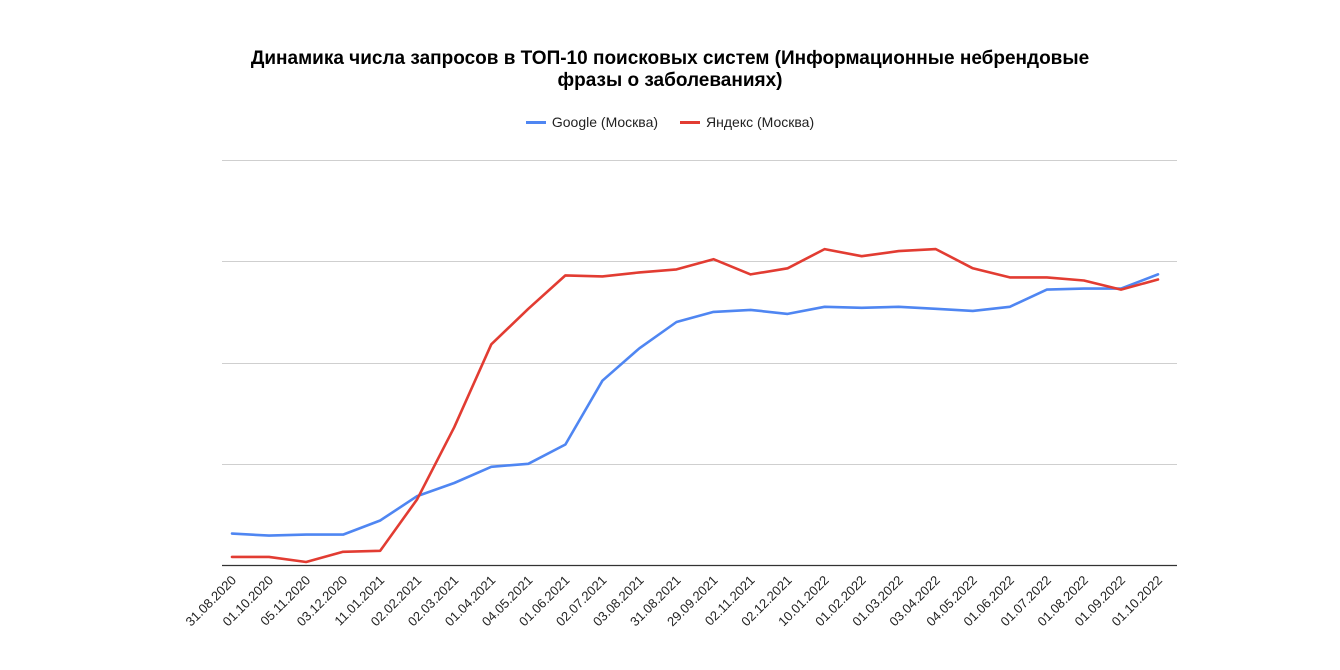  I want to click on legend-item-google: Google (Москва), so click(592, 122).